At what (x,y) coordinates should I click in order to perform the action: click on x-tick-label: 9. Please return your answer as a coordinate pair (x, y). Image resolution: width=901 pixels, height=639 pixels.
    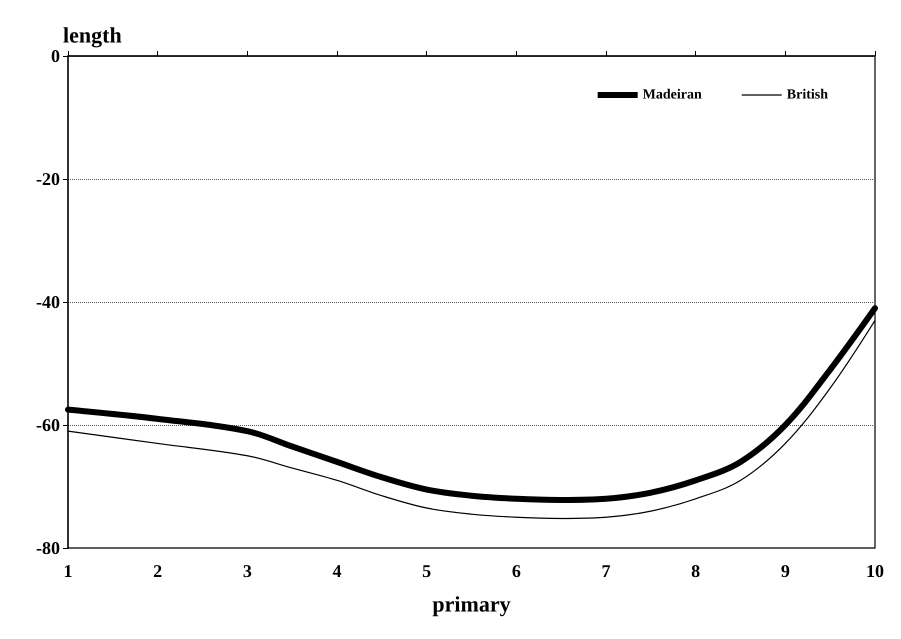
    Looking at the image, I should click on (785, 571).